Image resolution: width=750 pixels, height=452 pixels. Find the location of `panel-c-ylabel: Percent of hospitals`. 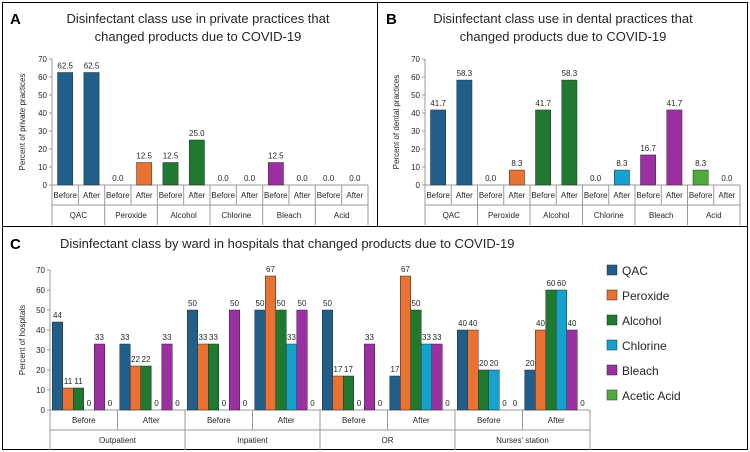

panel-c-ylabel: Percent of hospitals is located at coordinates (22, 340).